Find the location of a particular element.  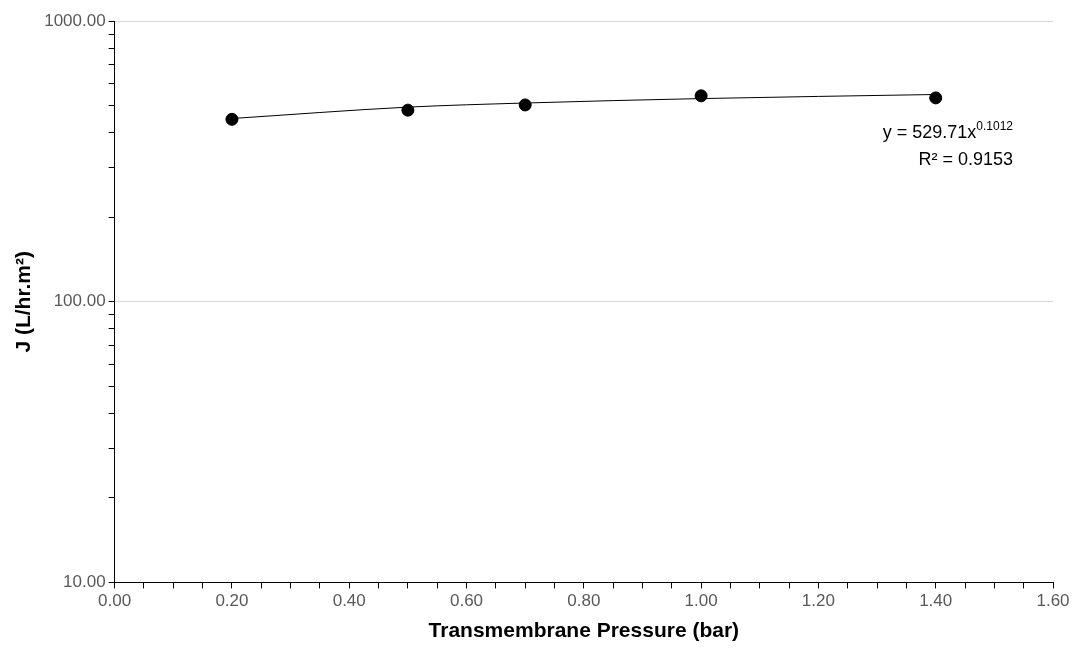

x-tick-label: 0.20 is located at coordinates (232, 601).